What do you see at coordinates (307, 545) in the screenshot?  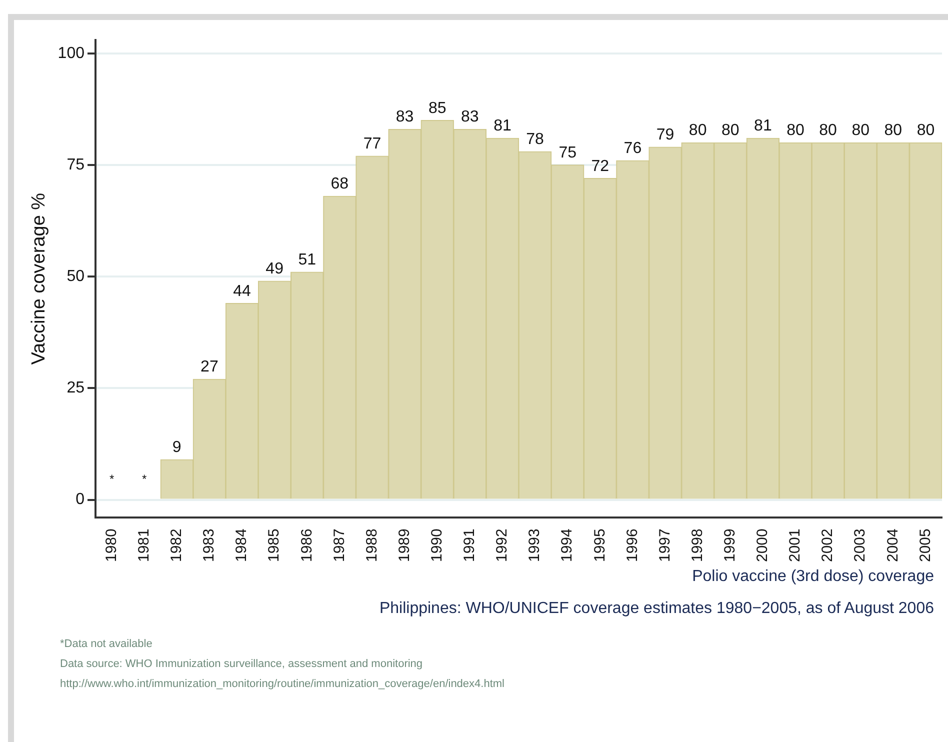 I see `x-tick-label: 1986` at bounding box center [307, 545].